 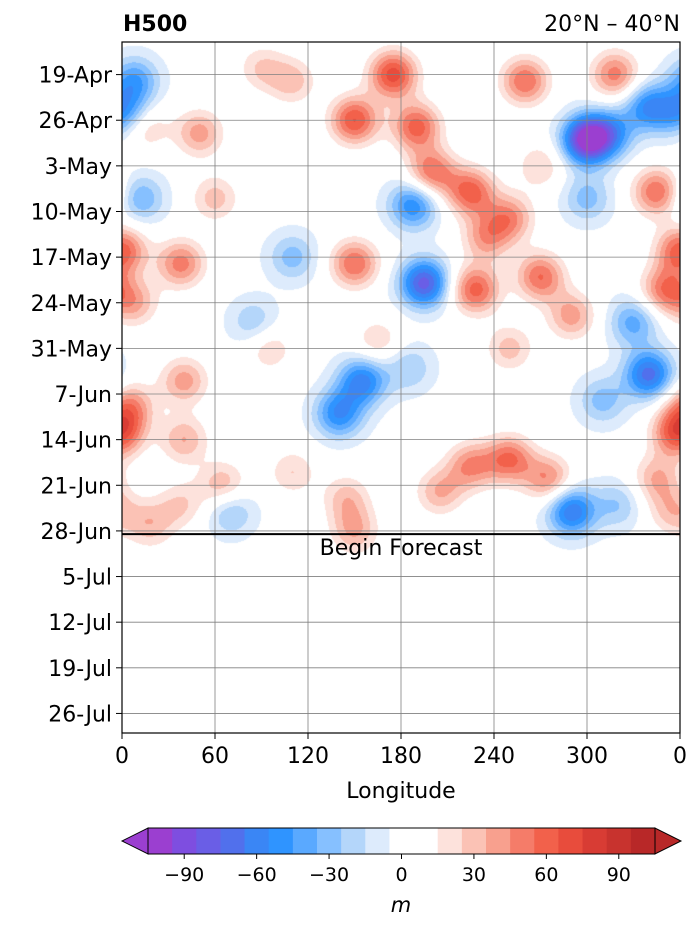 I want to click on y-tick-label: 26-Apr, so click(x=75, y=121).